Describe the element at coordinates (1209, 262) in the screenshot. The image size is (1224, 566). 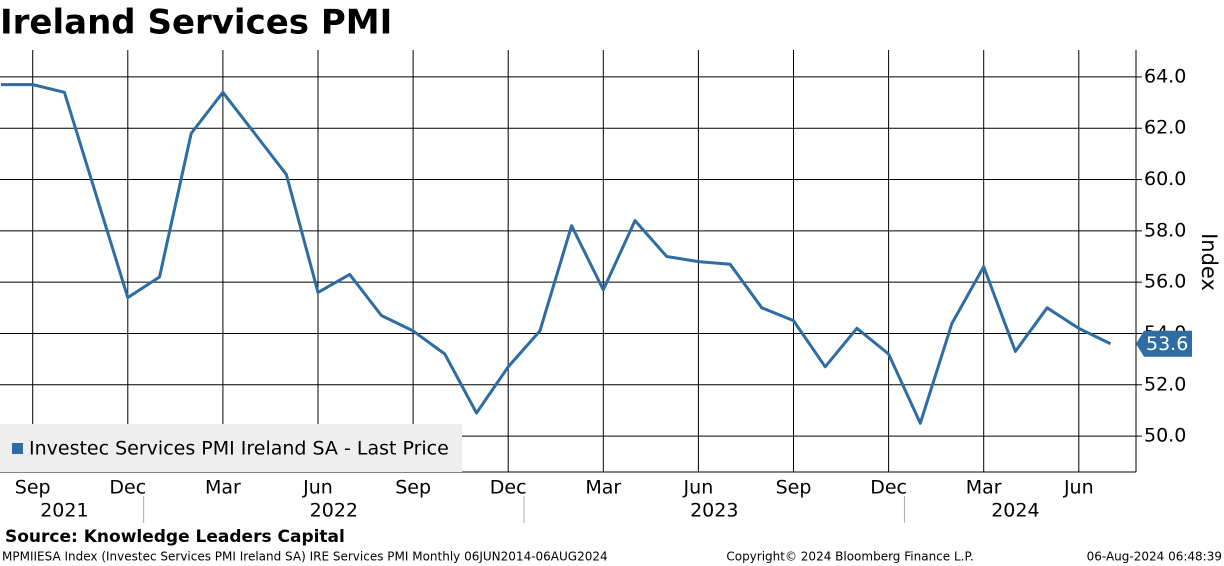
I see `y-axis-label: Index` at that location.